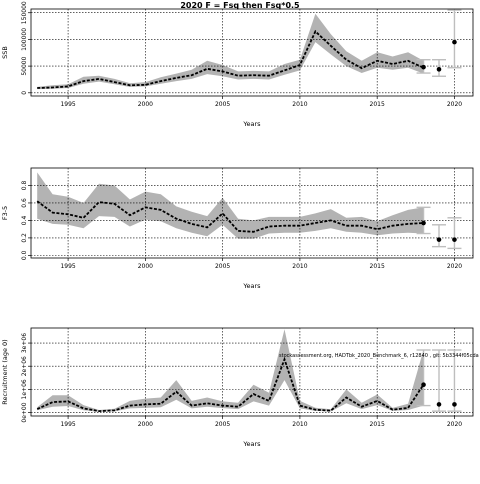  Describe the element at coordinates (24, 255) in the screenshot. I see `y-tick-label: 0.0` at that location.